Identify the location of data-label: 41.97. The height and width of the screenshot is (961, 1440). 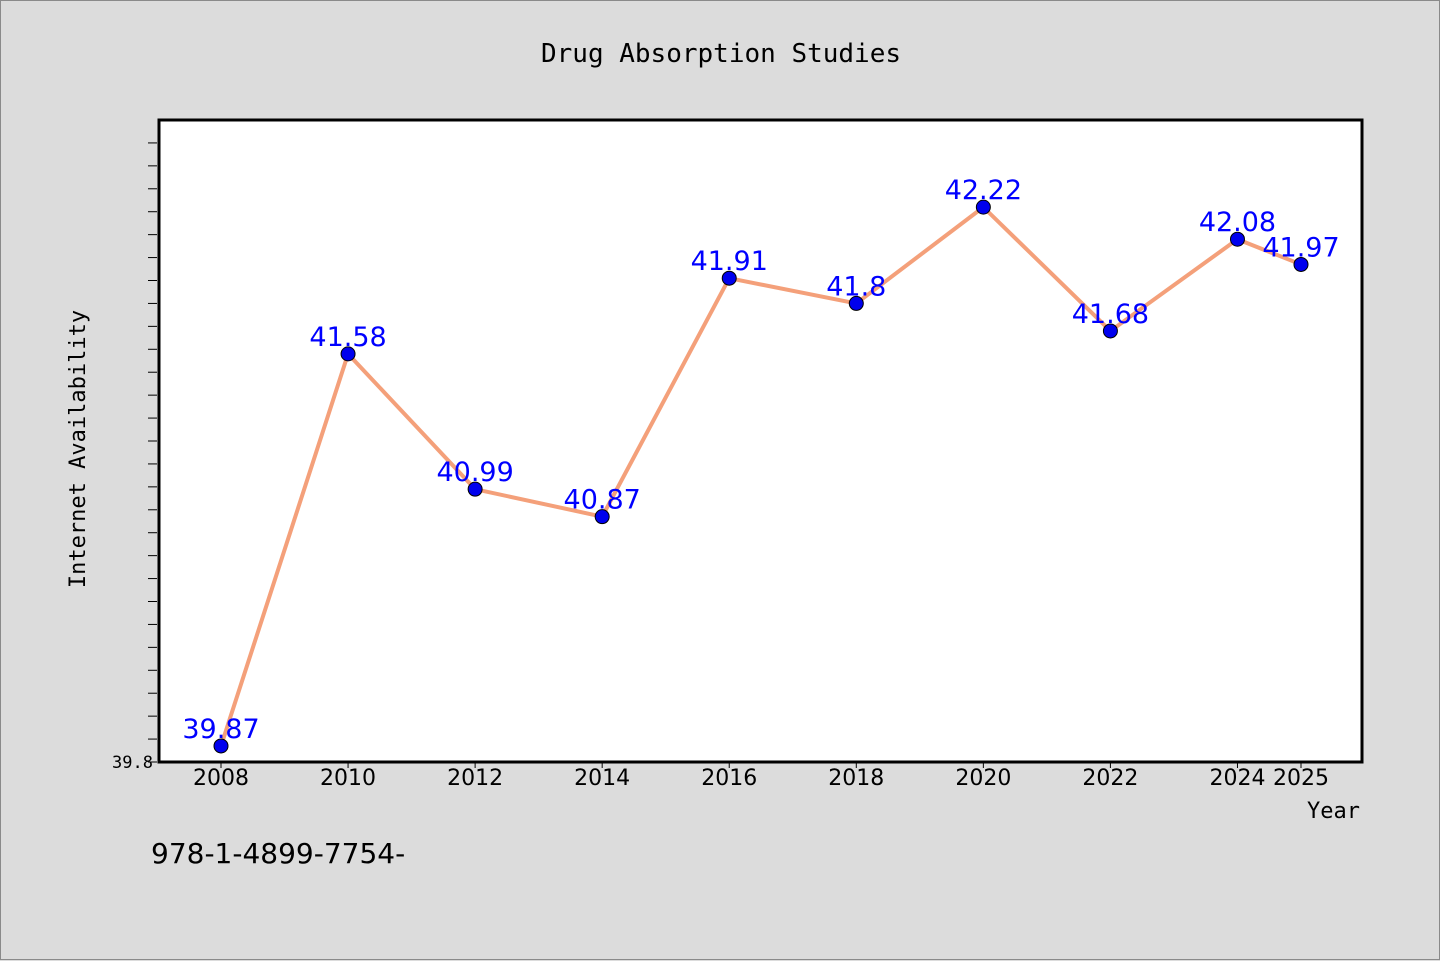
(1300, 247).